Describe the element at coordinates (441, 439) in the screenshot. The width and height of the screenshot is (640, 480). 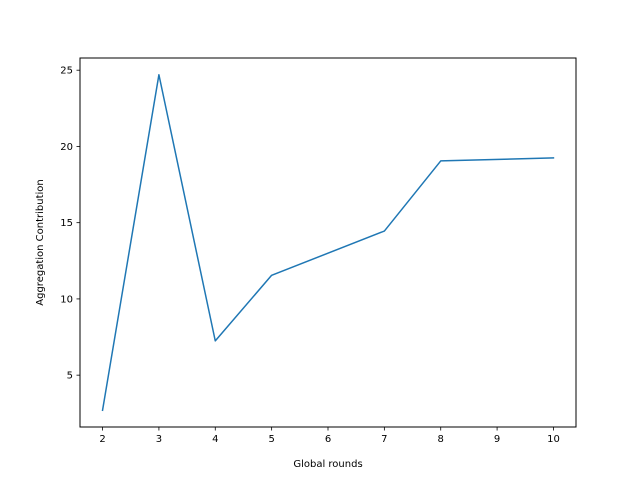
I see `x-tick-label: 8` at that location.